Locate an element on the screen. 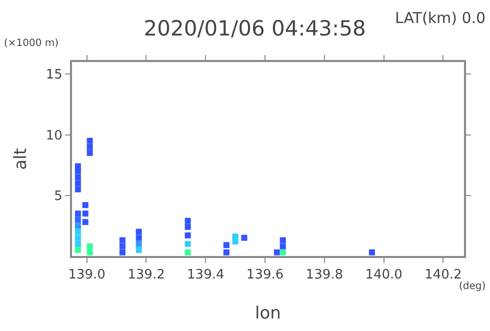 The image size is (490, 331). chart-title: 2020/01/06 04:43:58 is located at coordinates (255, 28).